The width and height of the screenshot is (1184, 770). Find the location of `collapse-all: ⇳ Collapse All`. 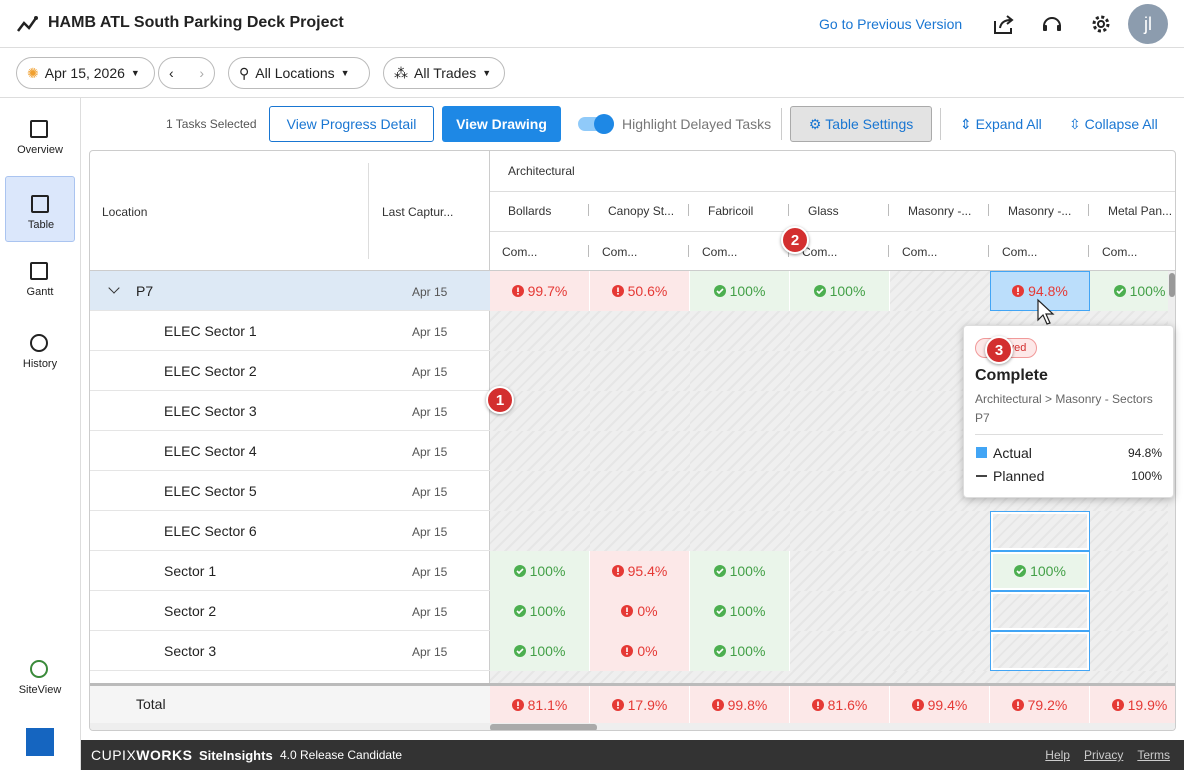

collapse-all: ⇳ Collapse All is located at coordinates (1113, 124).